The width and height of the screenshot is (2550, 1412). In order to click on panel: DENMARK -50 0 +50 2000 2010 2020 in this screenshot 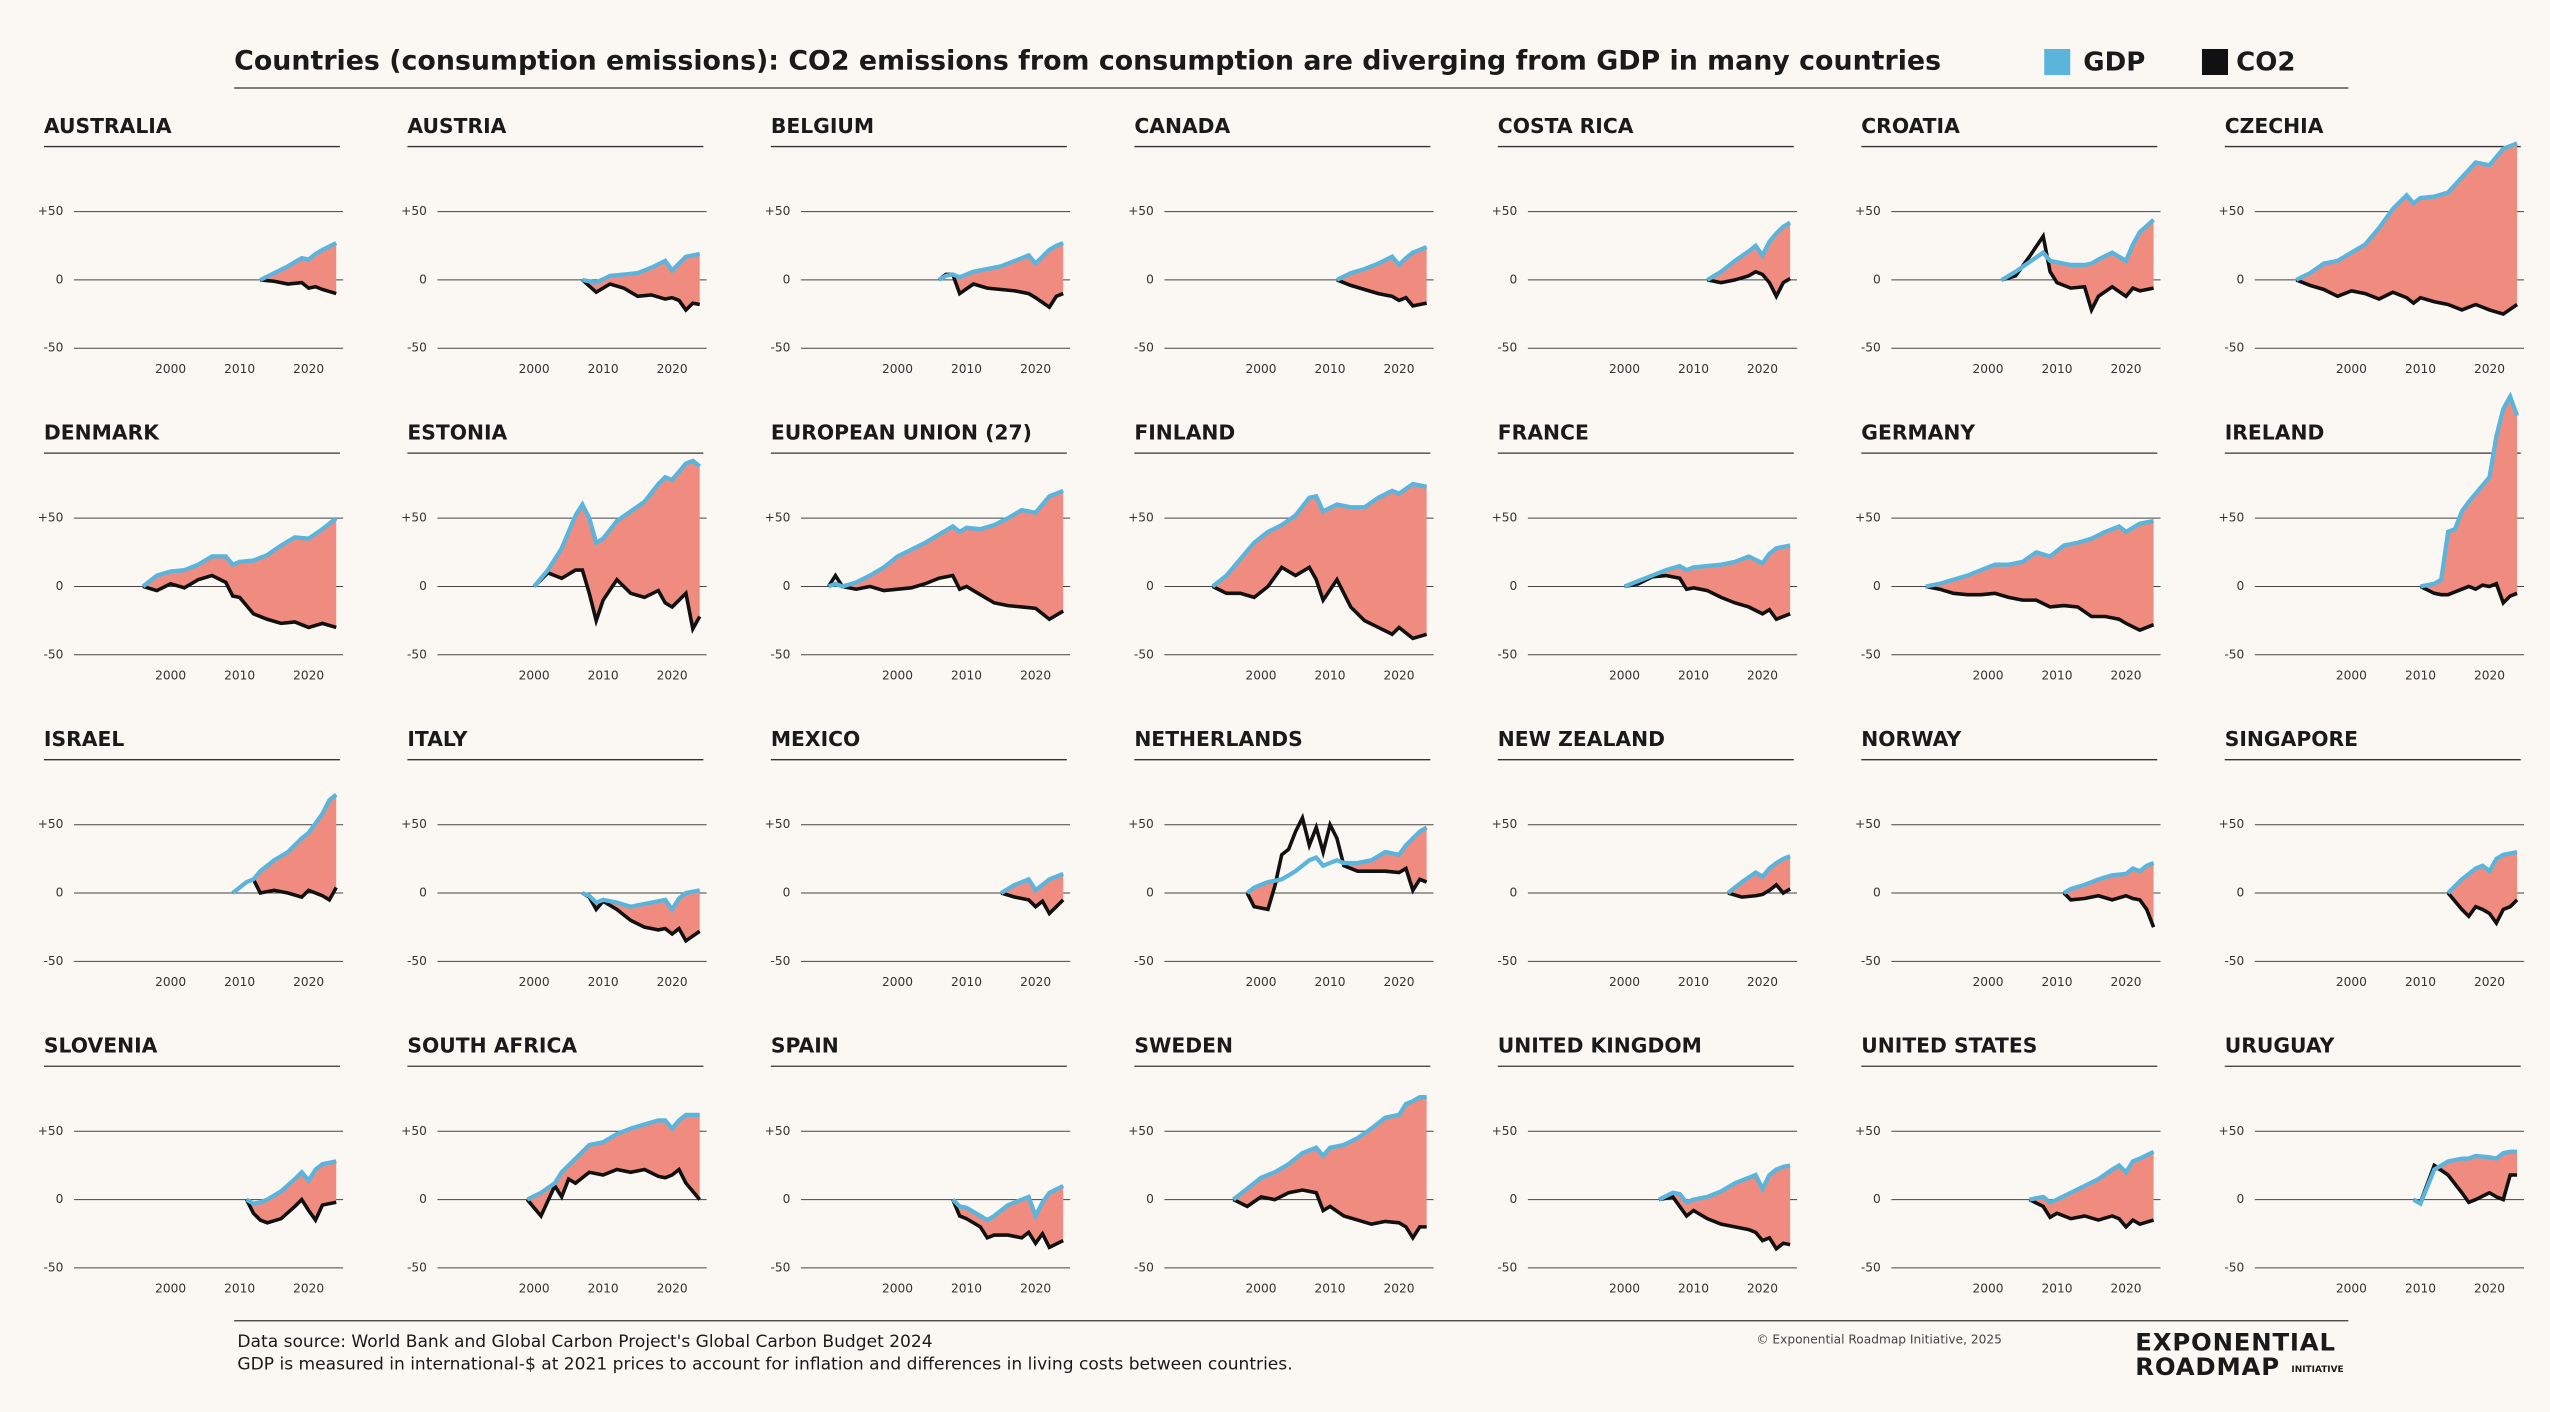, I will do `click(191, 551)`.